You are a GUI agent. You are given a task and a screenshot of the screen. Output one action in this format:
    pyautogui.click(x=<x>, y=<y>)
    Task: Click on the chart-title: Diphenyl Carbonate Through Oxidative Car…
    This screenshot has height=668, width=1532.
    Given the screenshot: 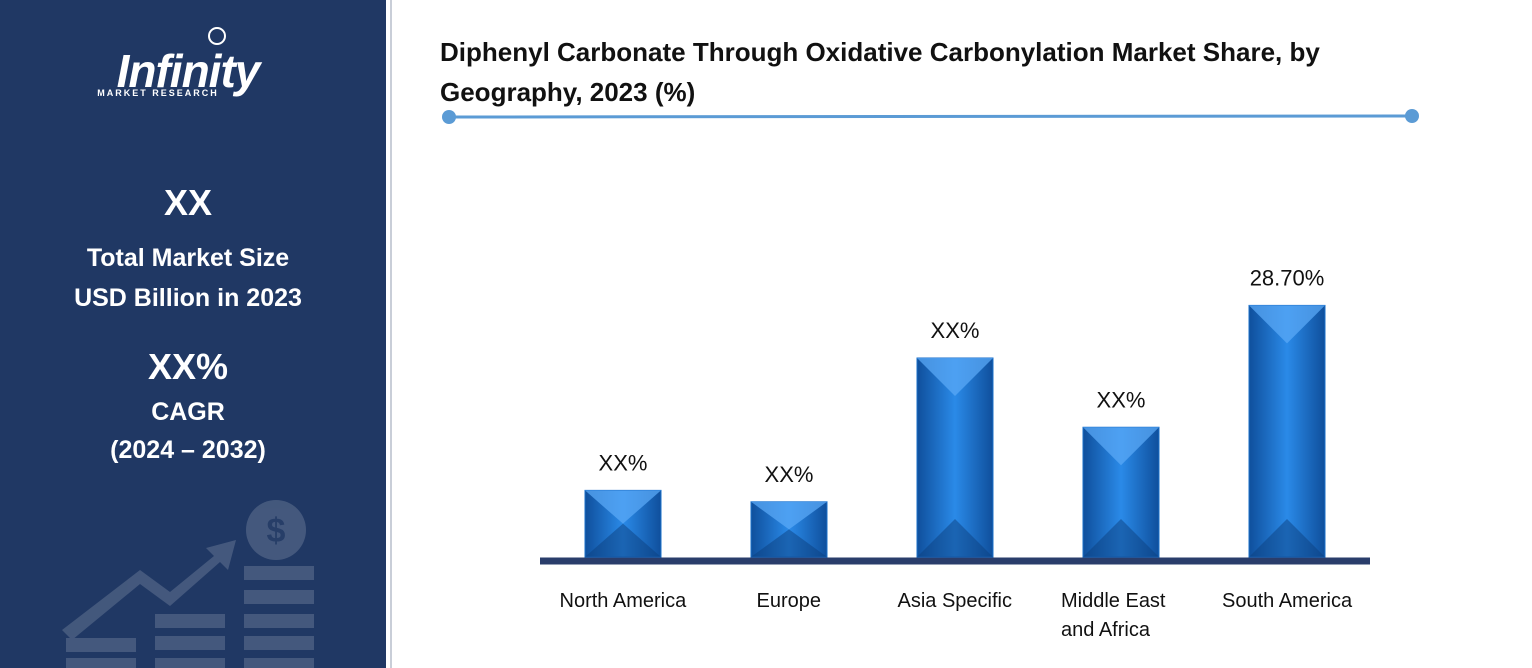 What is the action you would take?
    pyautogui.click(x=880, y=72)
    